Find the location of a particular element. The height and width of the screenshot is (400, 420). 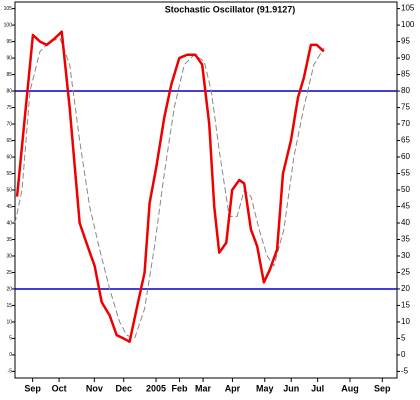

y-tick-label-right: 35 is located at coordinates (405, 239).